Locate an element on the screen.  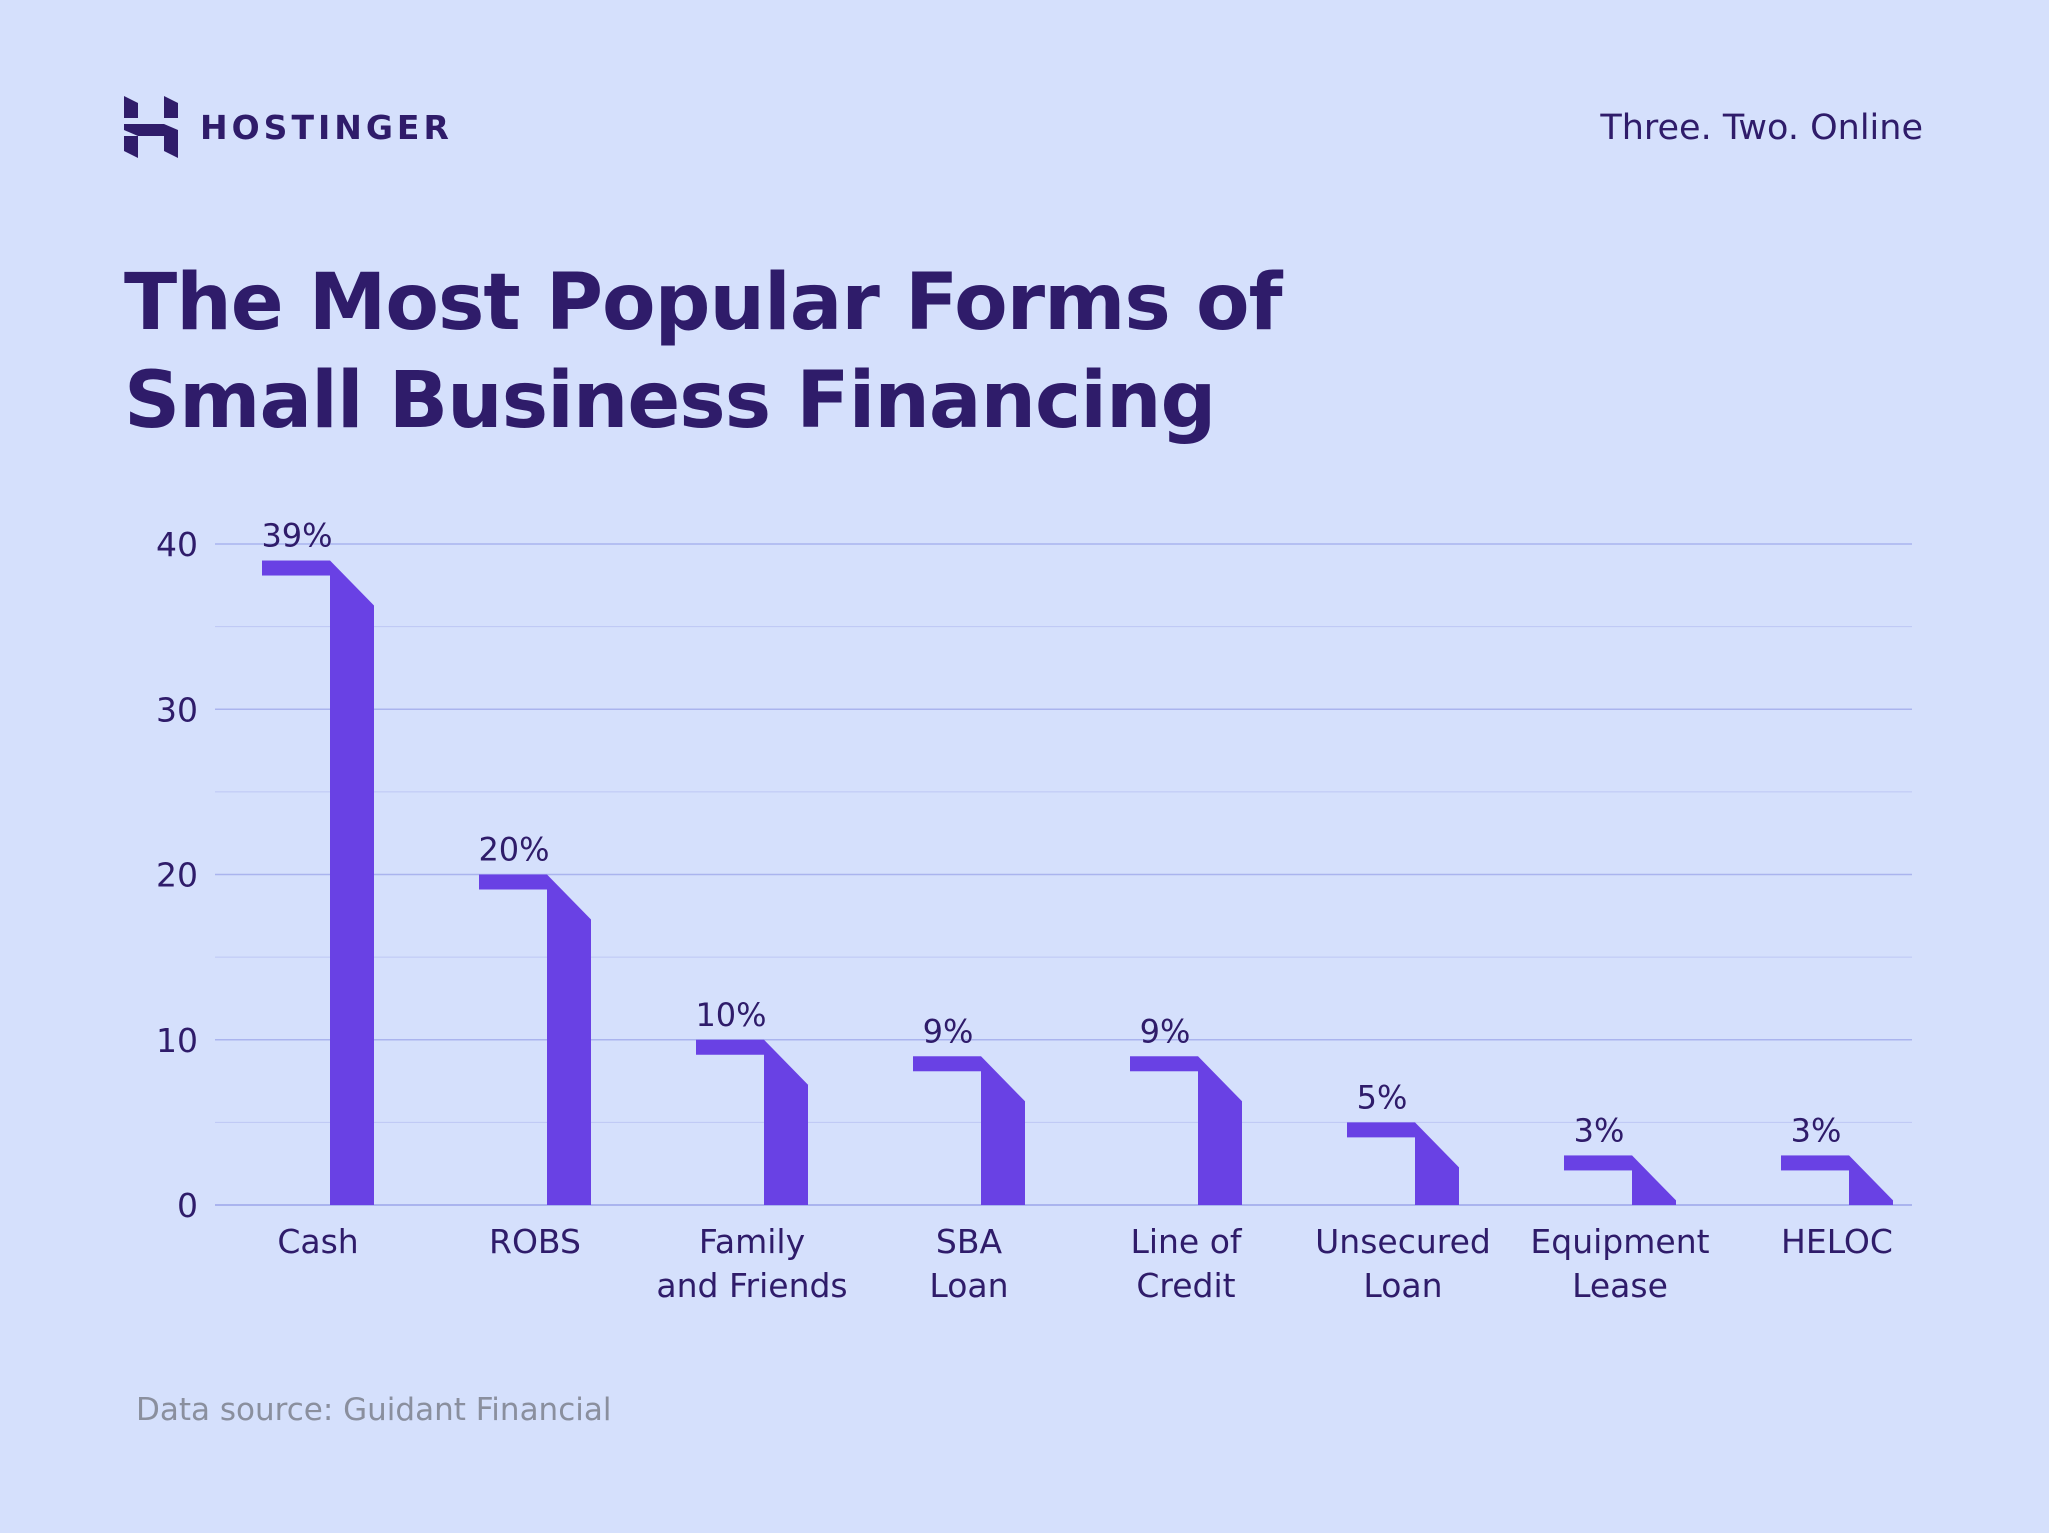
y-tick-label: 20 is located at coordinates (177, 875).